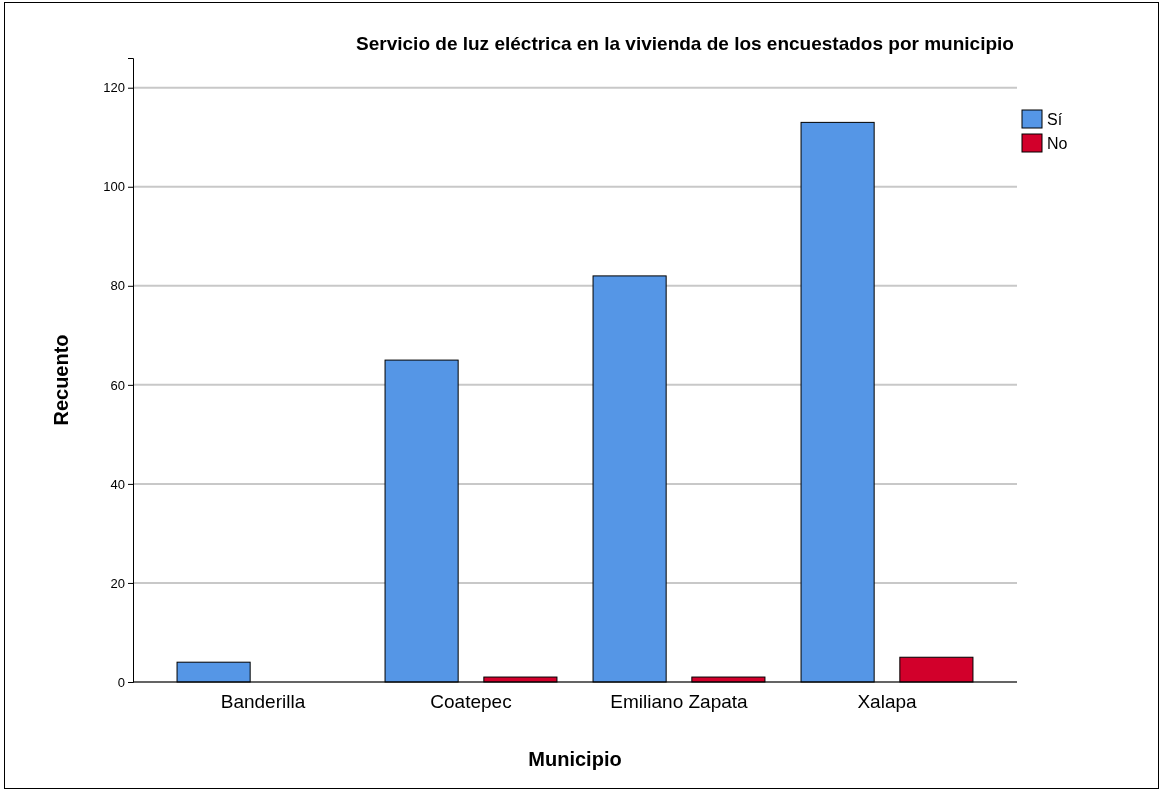  What do you see at coordinates (61, 380) in the screenshot?
I see `y-axis-title: Recuento` at bounding box center [61, 380].